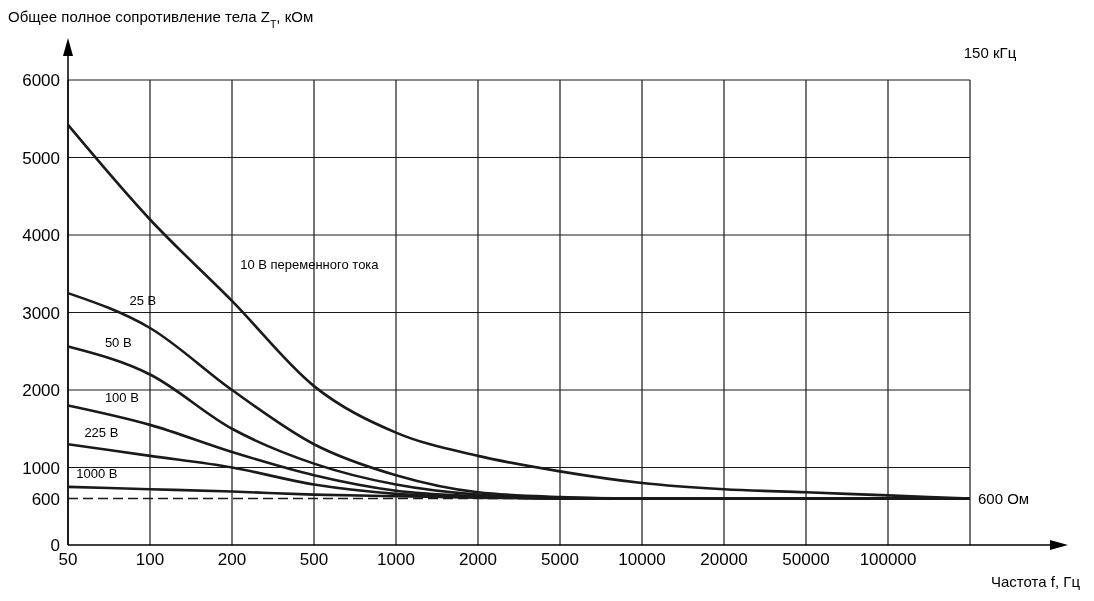 This screenshot has height=601, width=1094. What do you see at coordinates (41, 235) in the screenshot?
I see `y-tick-label: 4000` at bounding box center [41, 235].